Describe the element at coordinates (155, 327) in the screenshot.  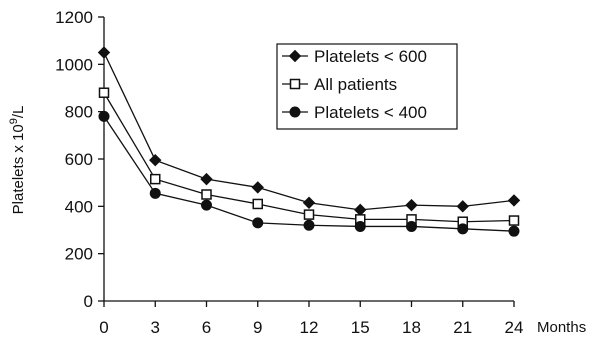
I see `x-tick-label: 3` at that location.